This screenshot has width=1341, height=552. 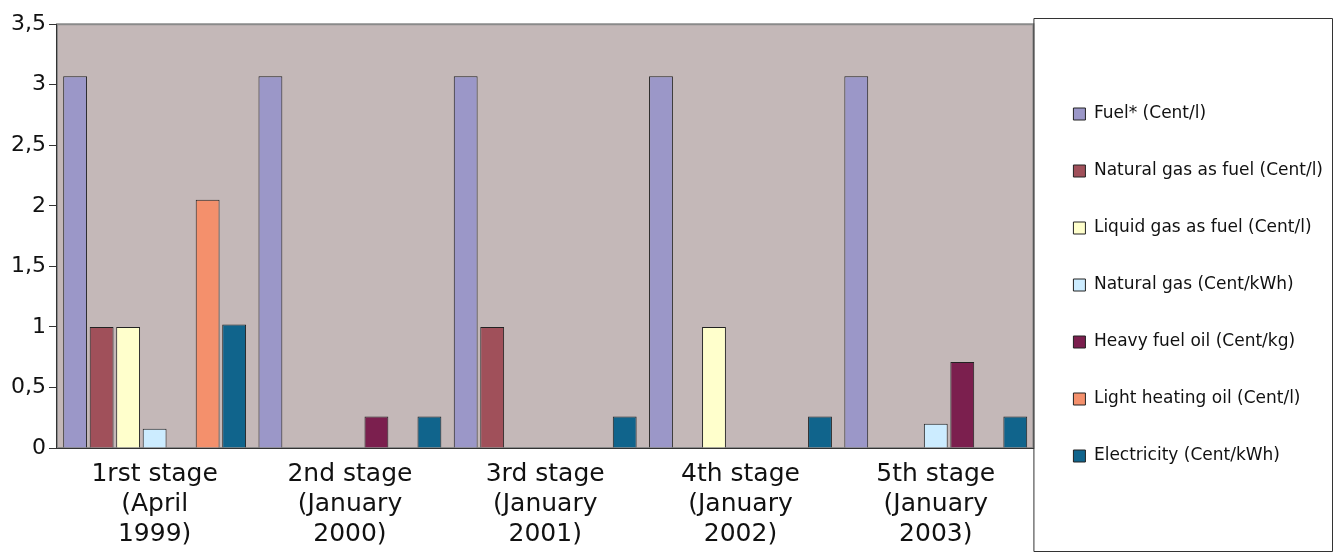 I want to click on legend-label: Heavy fuel oil (Cent/kg), so click(x=1194, y=340).